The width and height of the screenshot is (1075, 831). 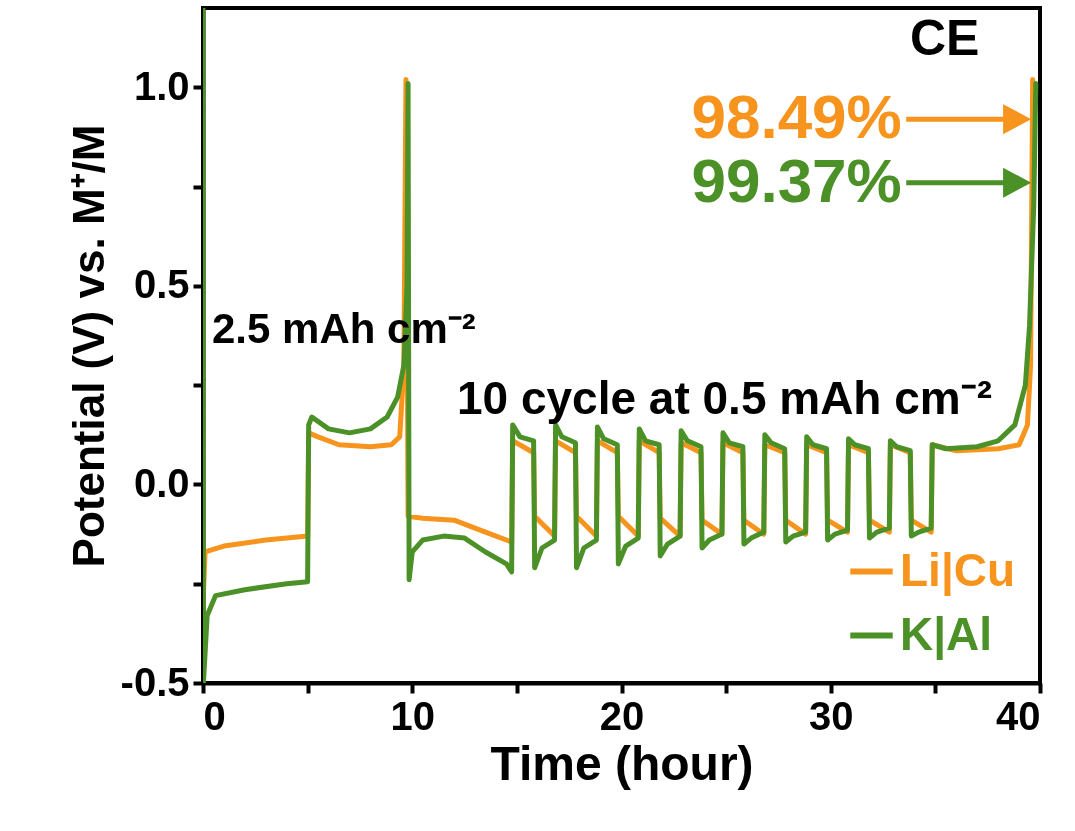 I want to click on legend-label: K|Al, so click(x=946, y=633).